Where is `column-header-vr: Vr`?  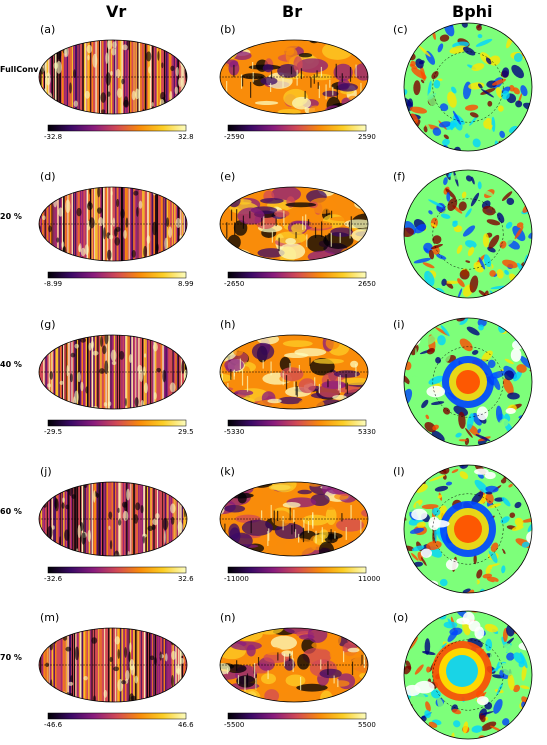
column-header-vr: Vr is located at coordinates (116, 11).